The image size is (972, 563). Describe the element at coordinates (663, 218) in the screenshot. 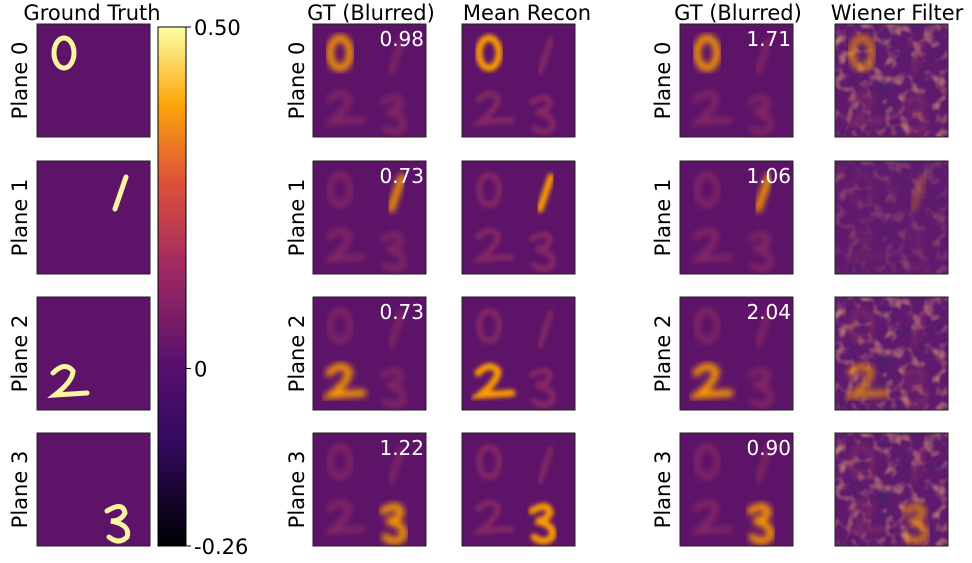

I see `row-label: Plane 1` at that location.